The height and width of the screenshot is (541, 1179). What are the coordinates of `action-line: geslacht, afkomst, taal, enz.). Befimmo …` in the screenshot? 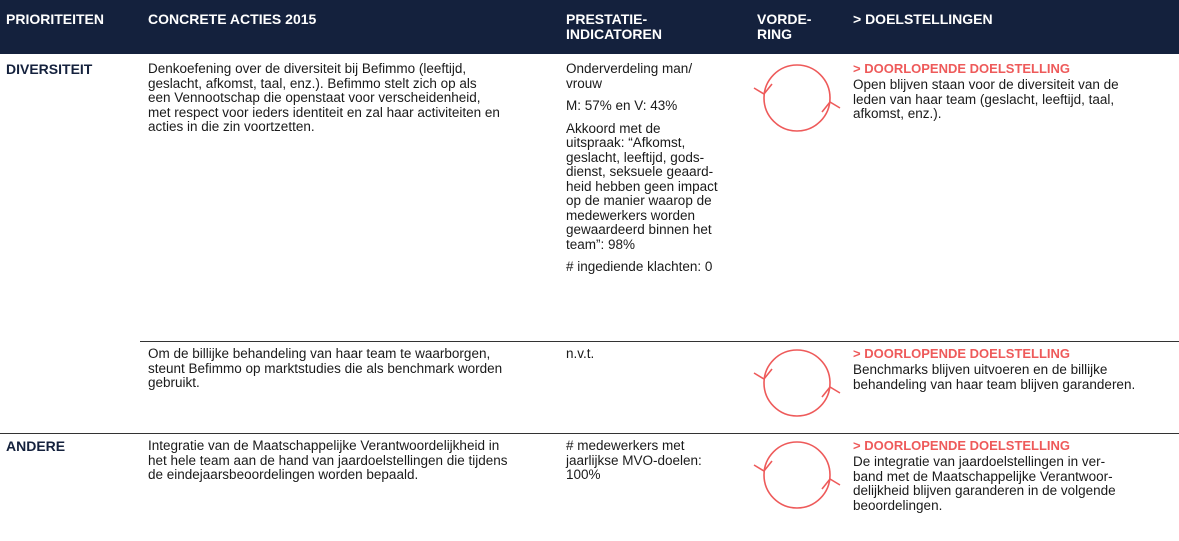 It's located at (312, 83).